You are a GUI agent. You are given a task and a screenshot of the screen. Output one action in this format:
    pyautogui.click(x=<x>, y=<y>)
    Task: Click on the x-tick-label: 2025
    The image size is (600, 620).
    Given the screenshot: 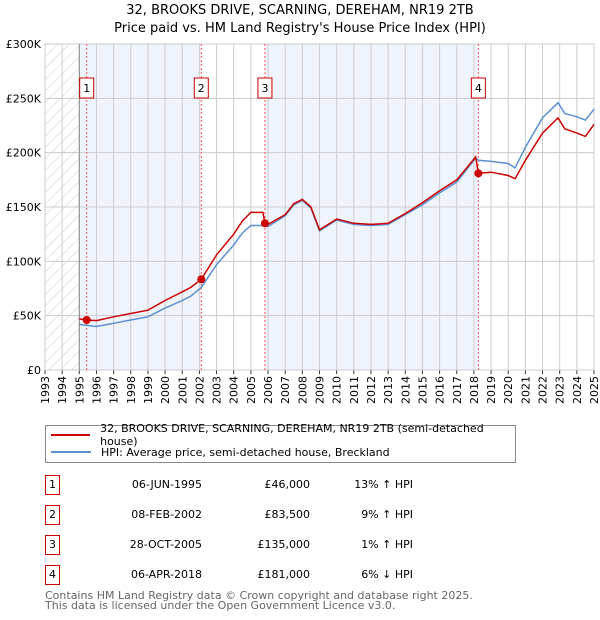 What is the action you would take?
    pyautogui.click(x=594, y=390)
    